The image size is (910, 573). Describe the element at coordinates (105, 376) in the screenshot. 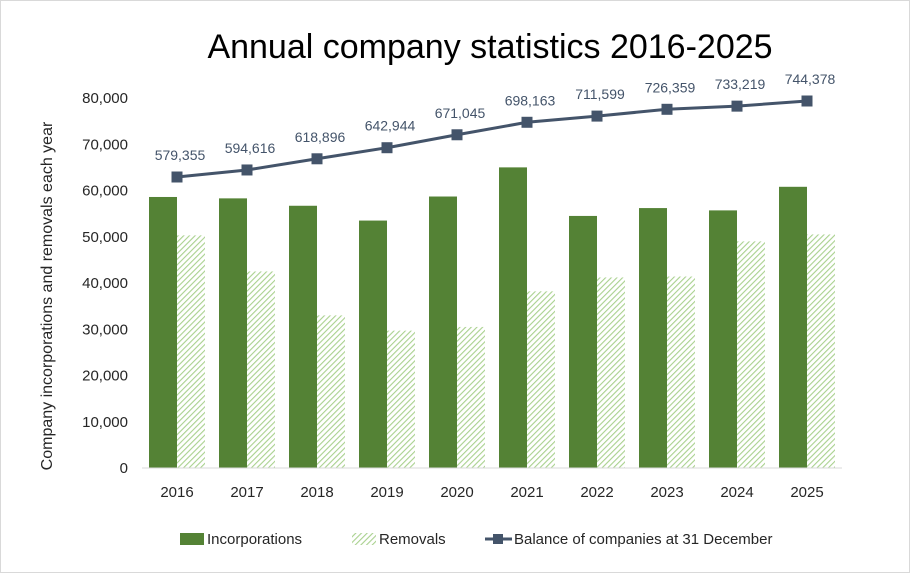

I see `y-tick-label: 20,000` at that location.